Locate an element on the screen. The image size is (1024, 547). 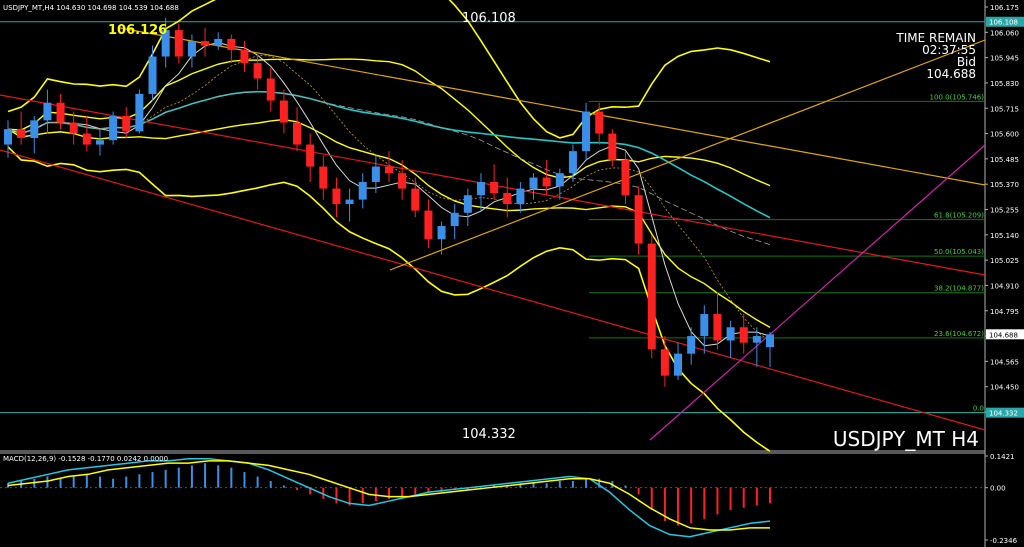
low-level-label: 104.332 is located at coordinates (489, 434).